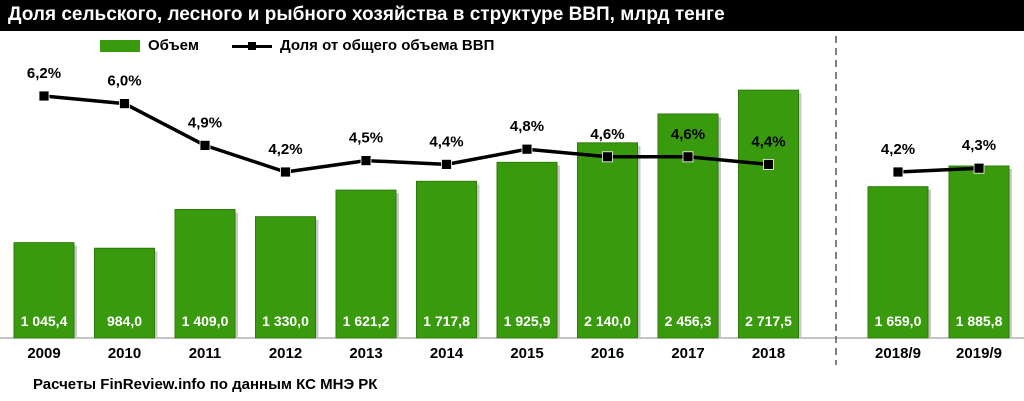 This screenshot has height=401, width=1024. What do you see at coordinates (205, 321) in the screenshot?
I see `bar-value-label: 1 409,0` at bounding box center [205, 321].